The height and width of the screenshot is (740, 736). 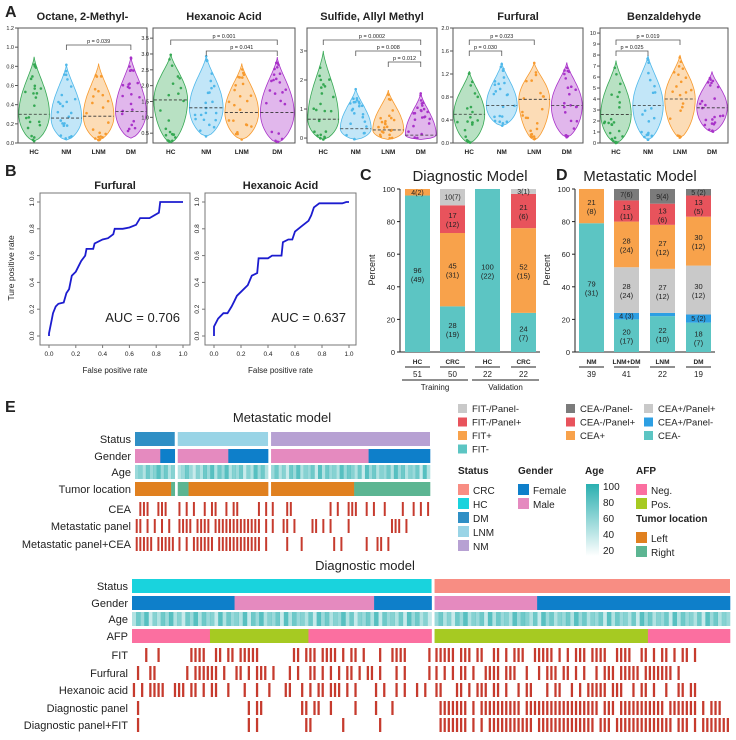 What do you see at coordinates (417, 270) in the screenshot?
I see `segment-value-label: 96` at bounding box center [417, 270].